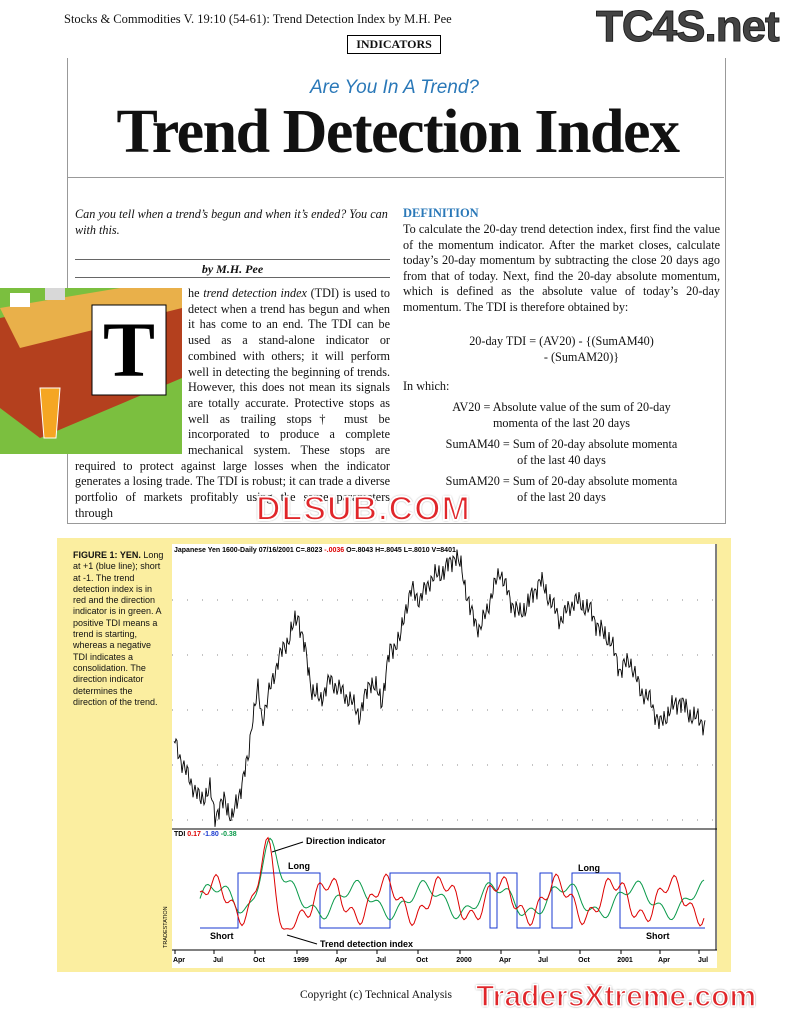 This screenshot has width=789, height=1024. I want to click on direction-line, so click(452, 879).